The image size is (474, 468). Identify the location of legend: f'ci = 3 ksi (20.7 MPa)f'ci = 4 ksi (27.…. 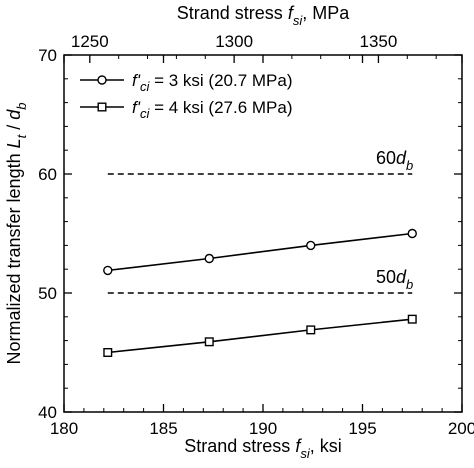
(186, 96).